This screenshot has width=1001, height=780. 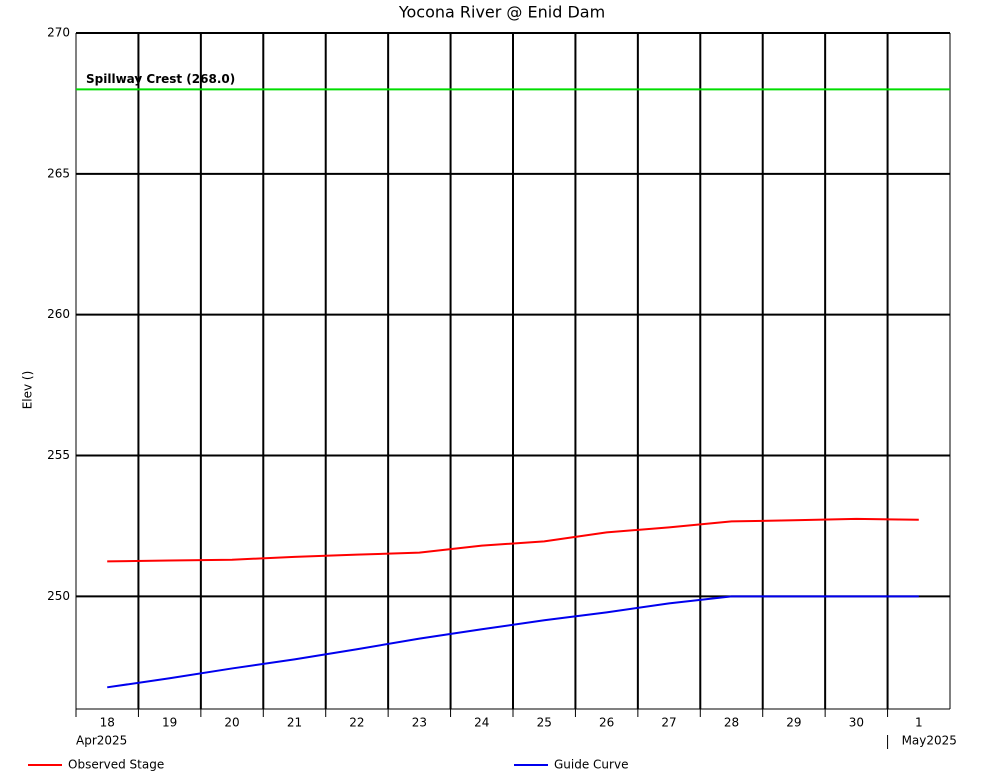 I want to click on x-tick-label: 24, so click(x=481, y=723).